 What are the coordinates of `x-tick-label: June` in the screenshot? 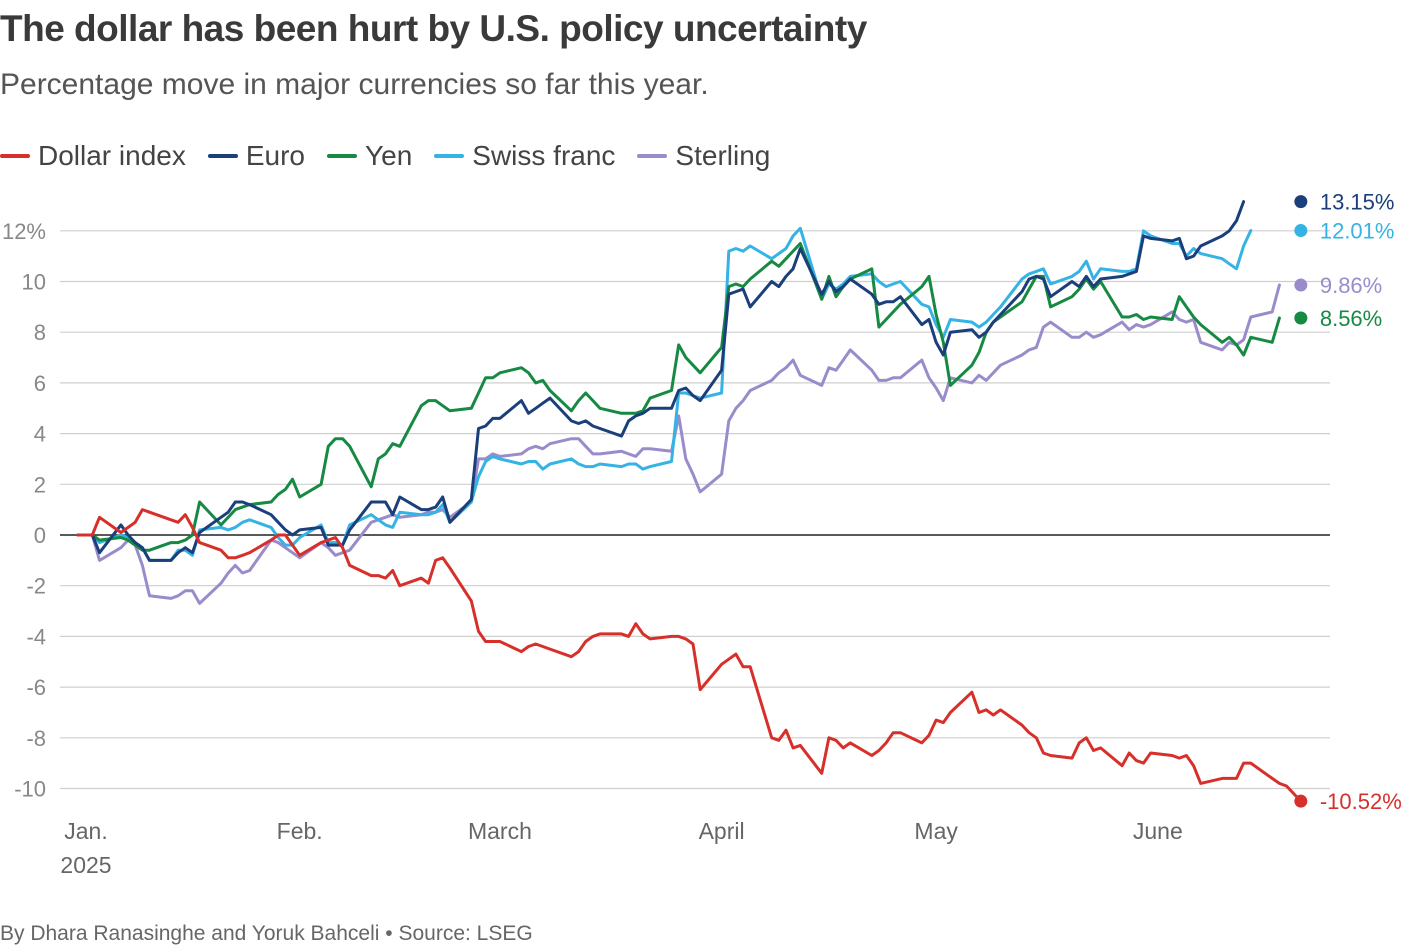 It's located at (1158, 831).